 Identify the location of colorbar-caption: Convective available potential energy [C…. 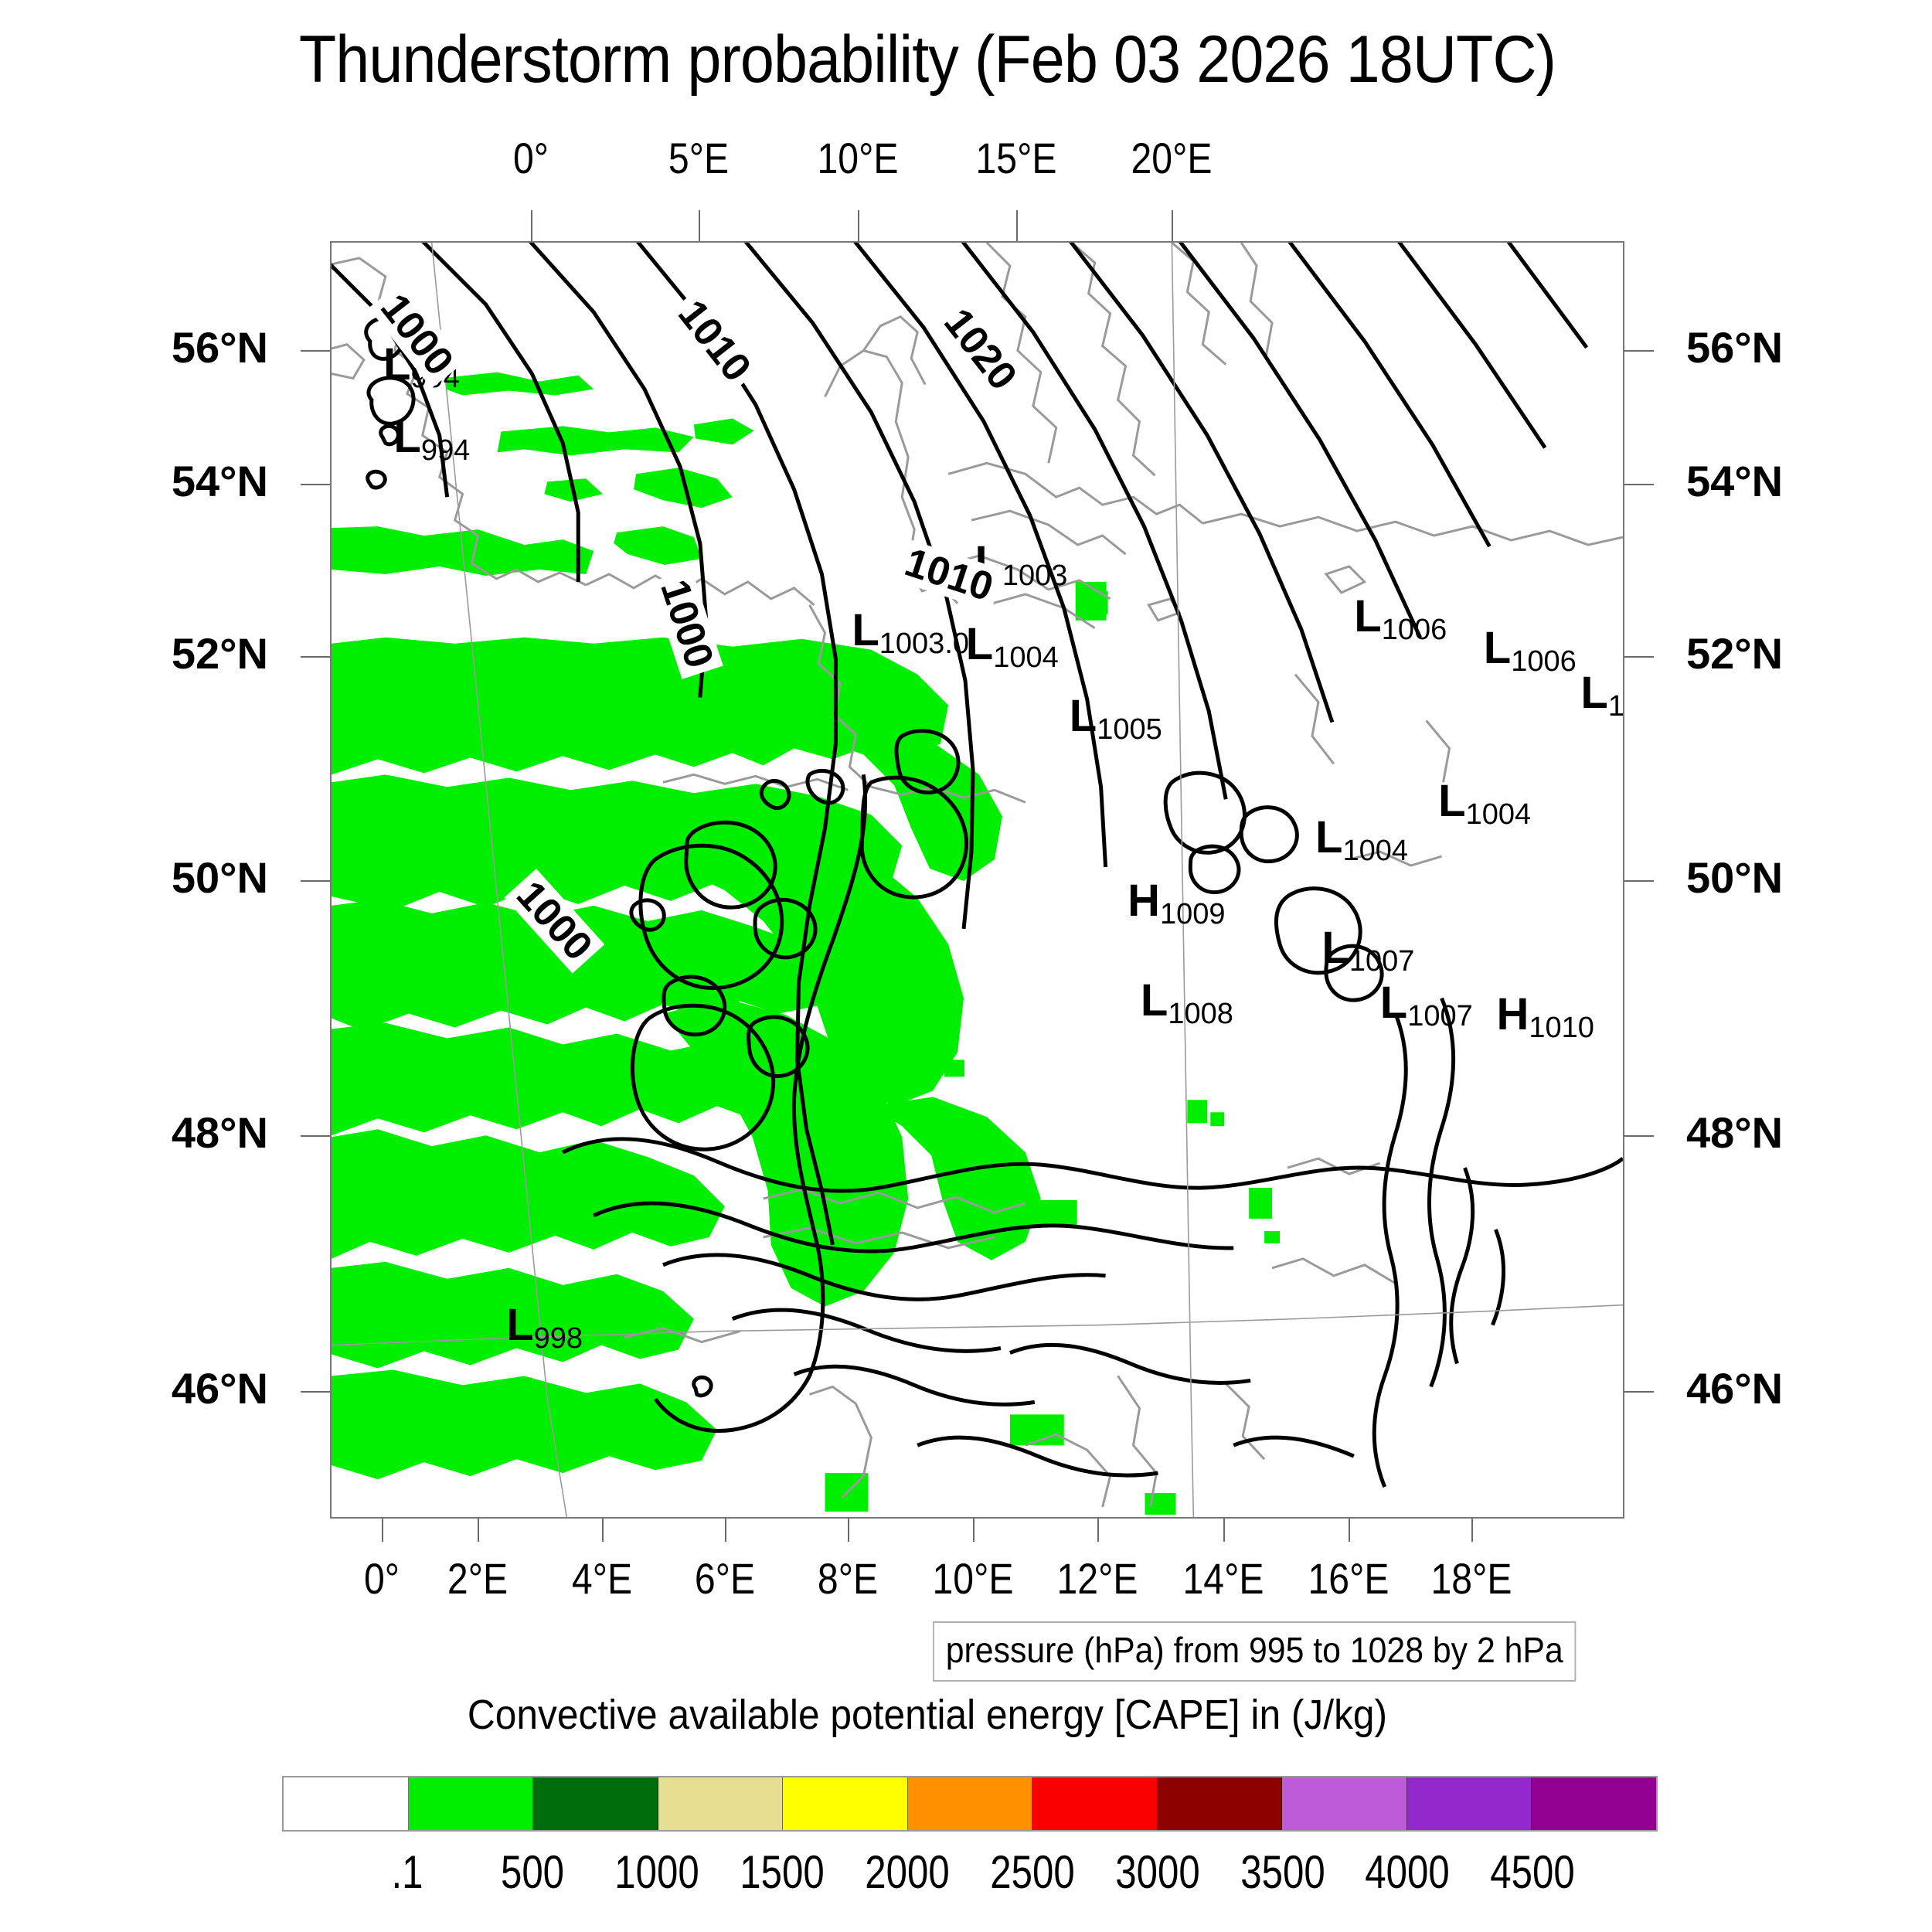
(928, 1715).